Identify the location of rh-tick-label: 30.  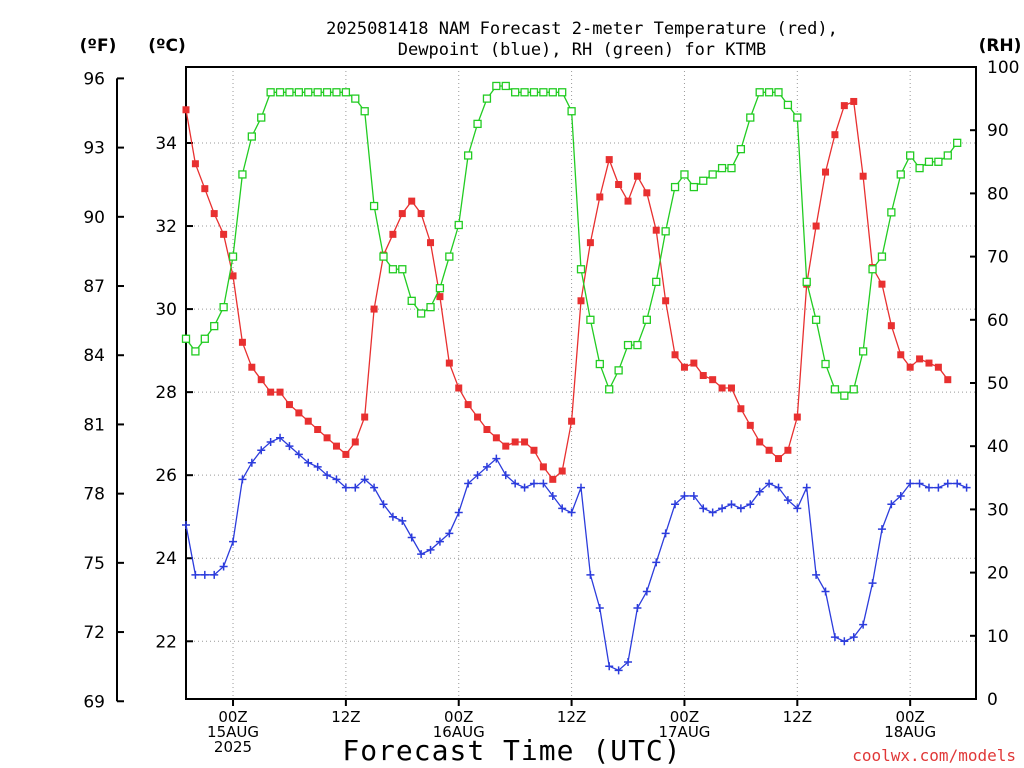
(998, 510).